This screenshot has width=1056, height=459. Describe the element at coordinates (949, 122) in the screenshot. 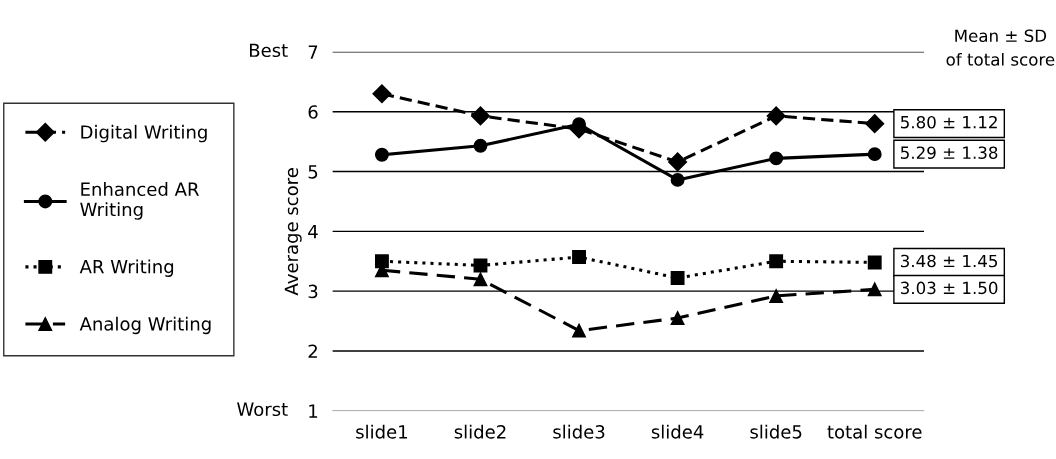

I see `annotation: 5.80 ± 1.12` at that location.